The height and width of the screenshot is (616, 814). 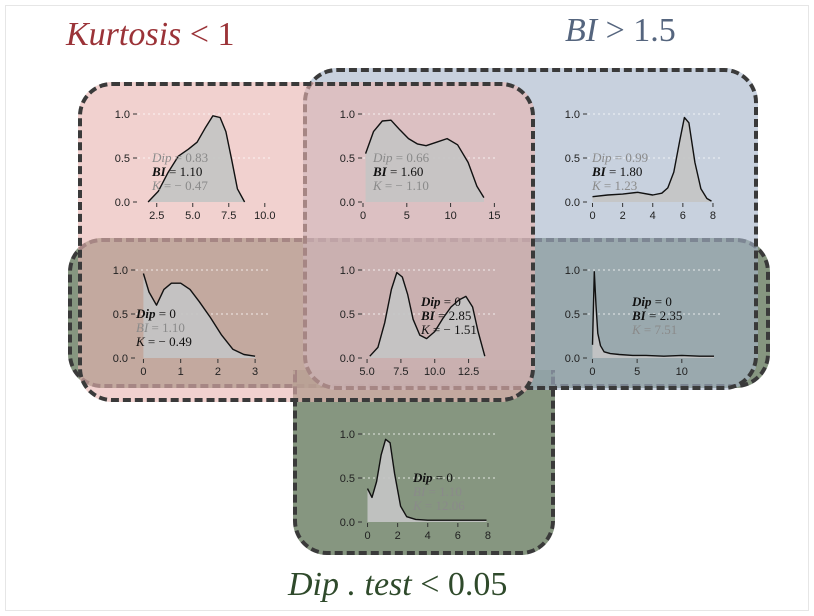 What do you see at coordinates (656, 315) in the screenshot?
I see `stat-bi: BI = 2.35` at bounding box center [656, 315].